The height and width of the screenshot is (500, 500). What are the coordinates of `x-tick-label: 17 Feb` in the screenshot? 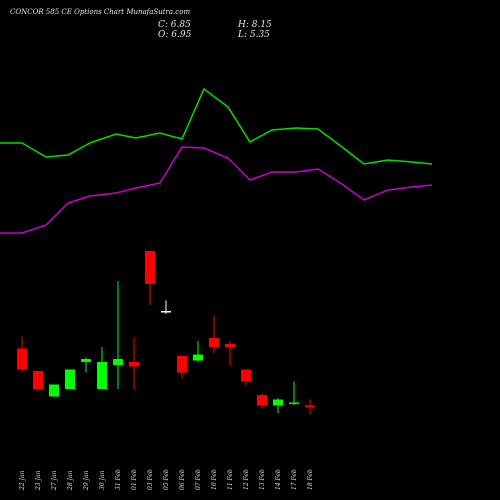 It's located at (294, 479).